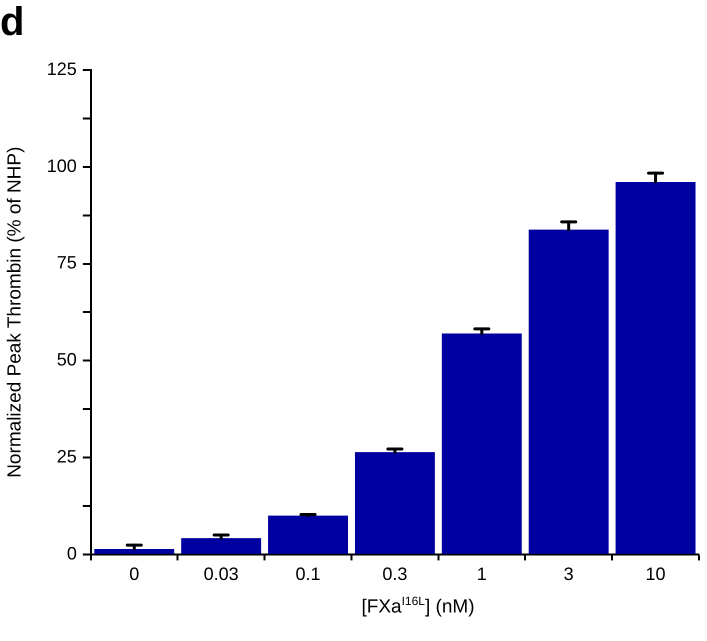 This screenshot has width=707, height=641. What do you see at coordinates (221, 574) in the screenshot?
I see `x-tick-label: 0.03` at bounding box center [221, 574].